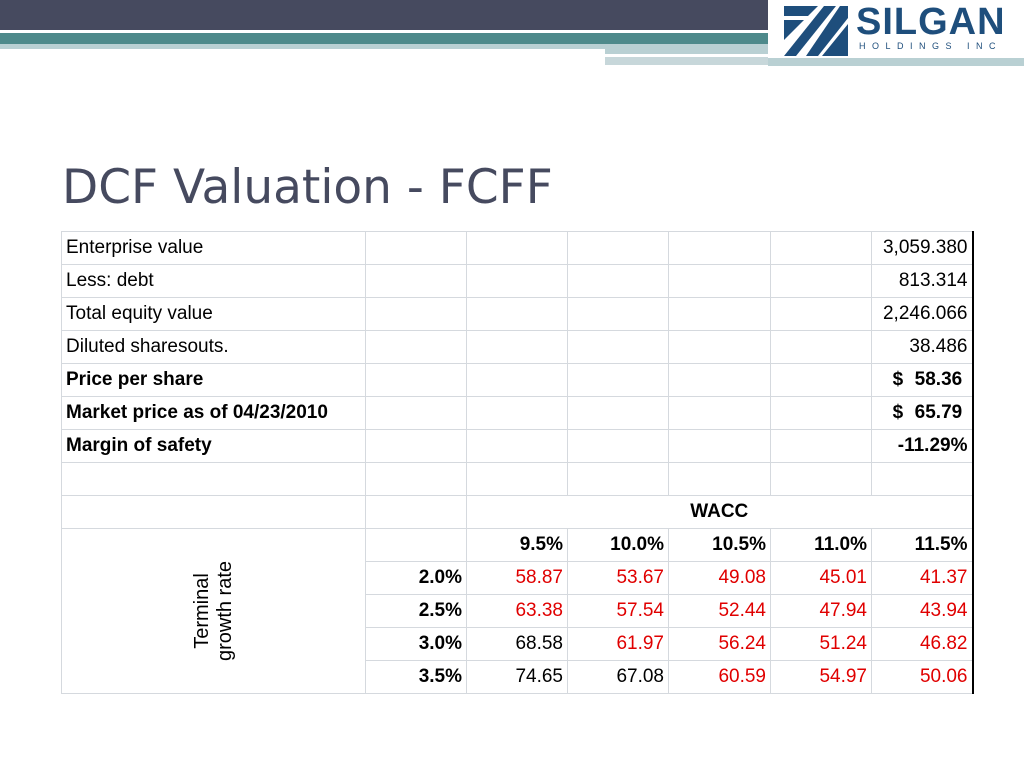 The height and width of the screenshot is (768, 1024). Describe the element at coordinates (922, 347) in the screenshot. I see `row-value: 38.486` at that location.